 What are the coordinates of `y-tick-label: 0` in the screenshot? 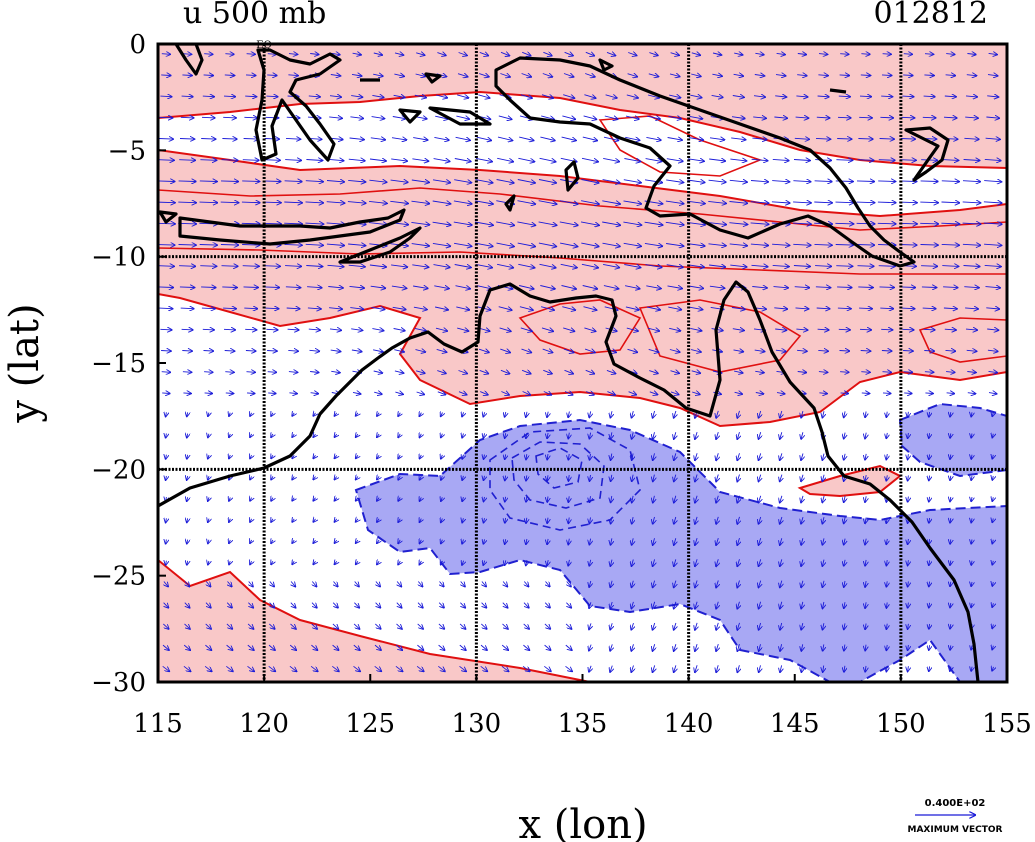 It's located at (137, 45).